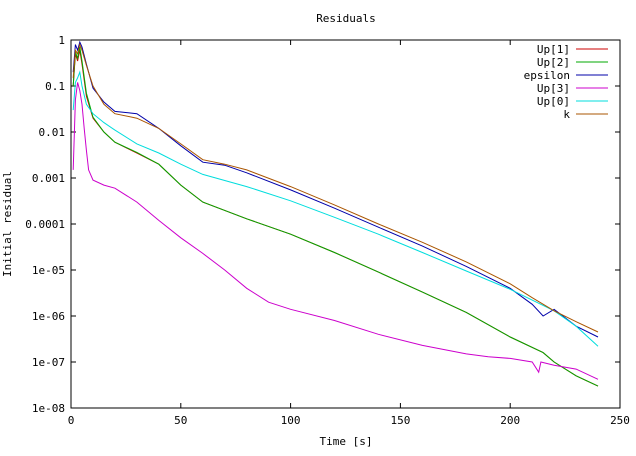  I want to click on x-tick-label: 50, so click(180, 420).